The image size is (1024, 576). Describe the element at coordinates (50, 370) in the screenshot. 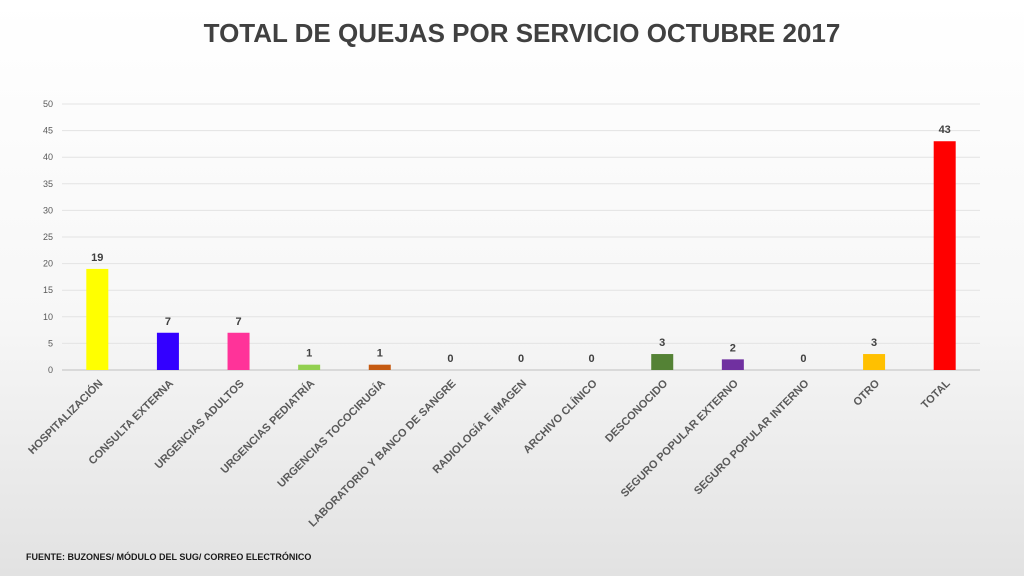

I see `y-tick-label: 0` at that location.